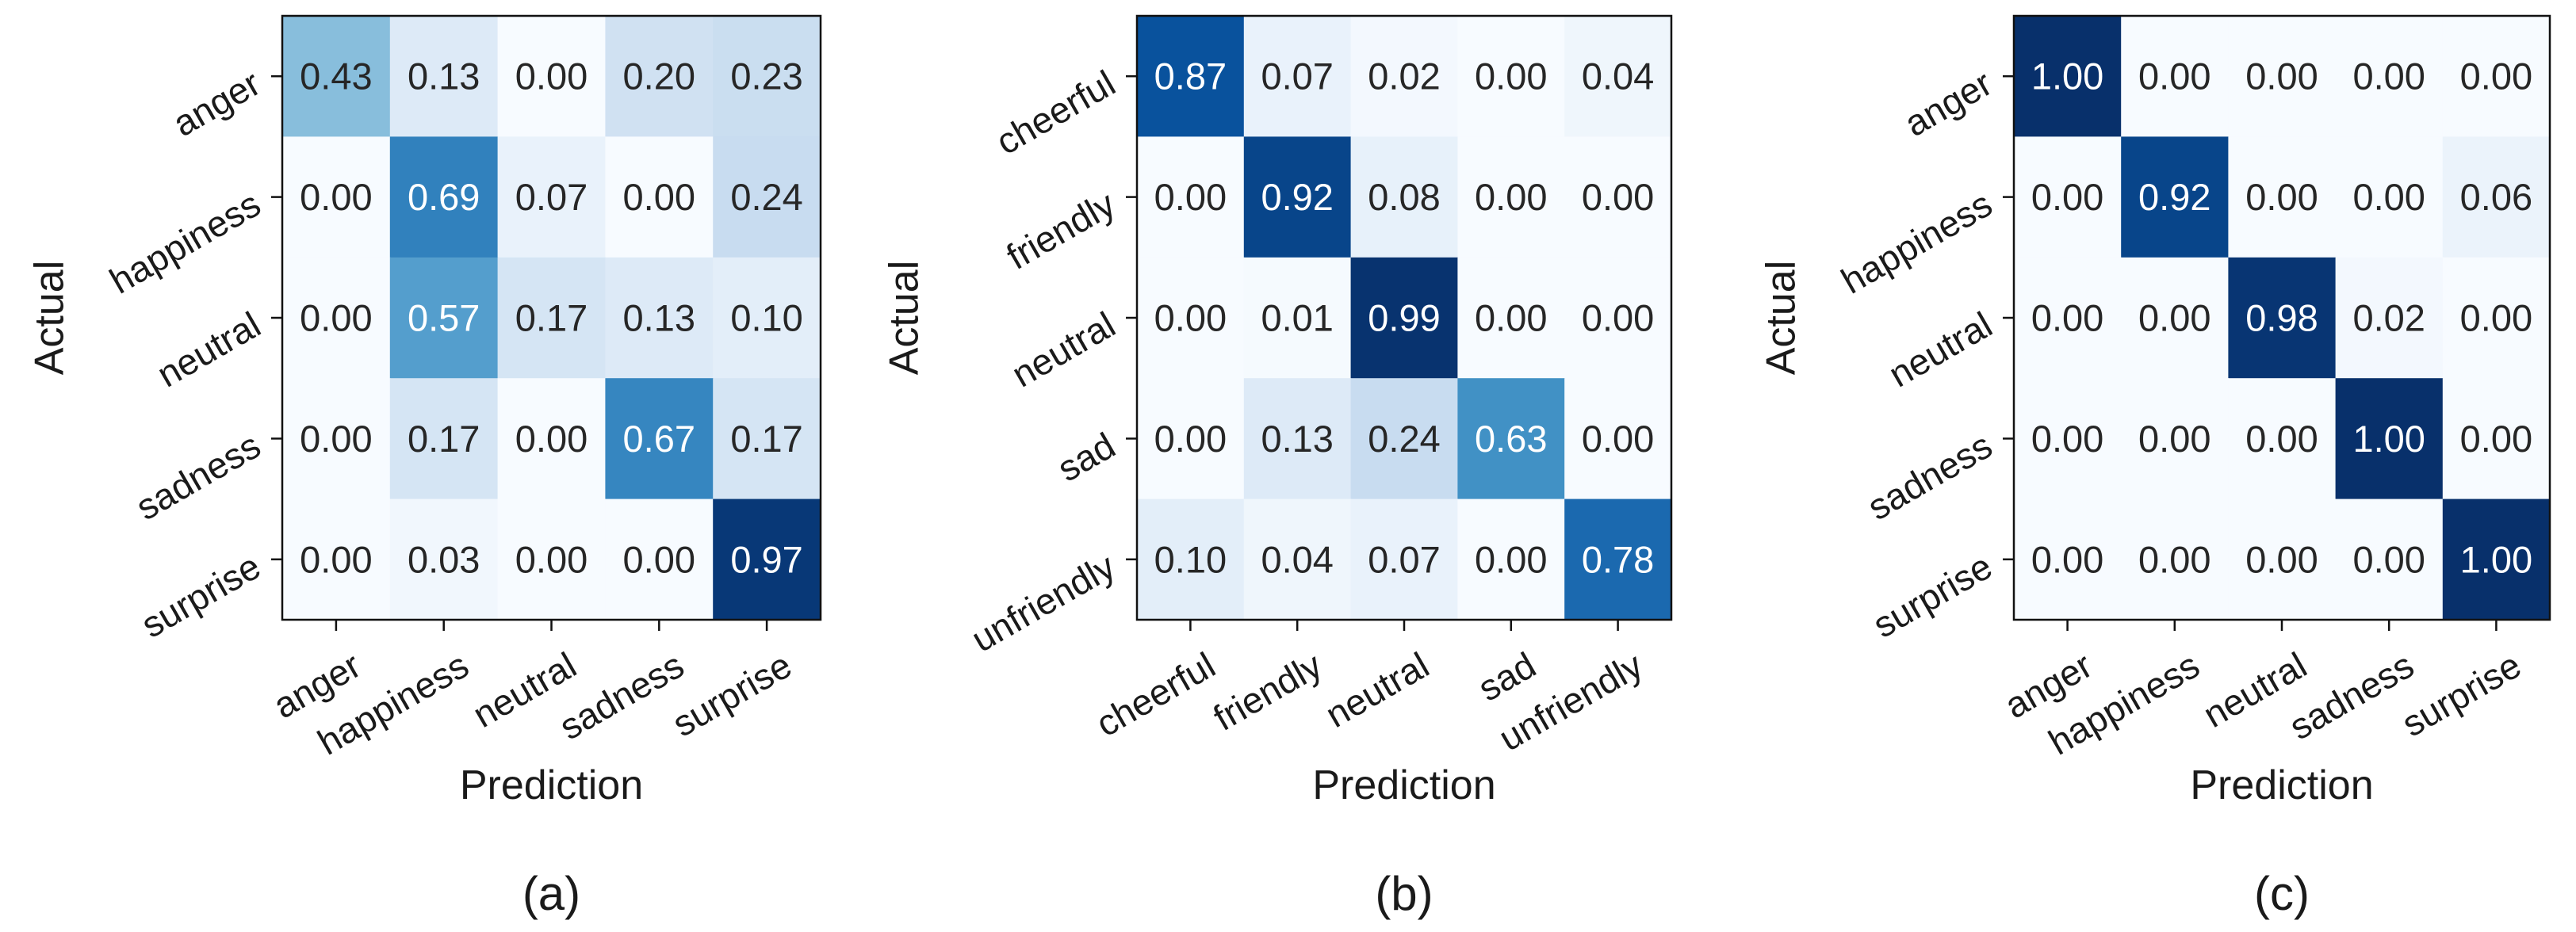 The height and width of the screenshot is (932, 2576). What do you see at coordinates (2388, 439) in the screenshot?
I see `cell-value-label: 1.00` at bounding box center [2388, 439].